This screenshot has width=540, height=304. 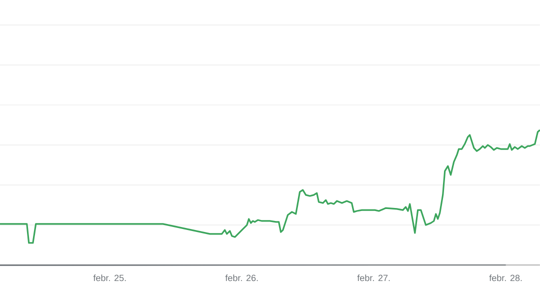 I want to click on x-tick-label: febr. 26., so click(x=241, y=278).